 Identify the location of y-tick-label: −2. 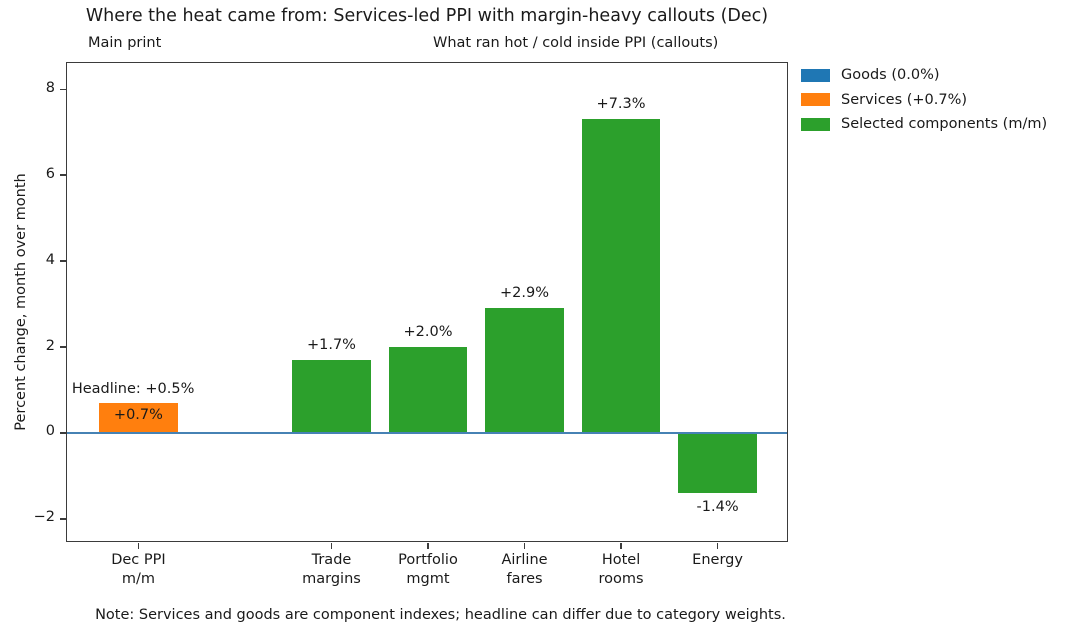
(44, 517).